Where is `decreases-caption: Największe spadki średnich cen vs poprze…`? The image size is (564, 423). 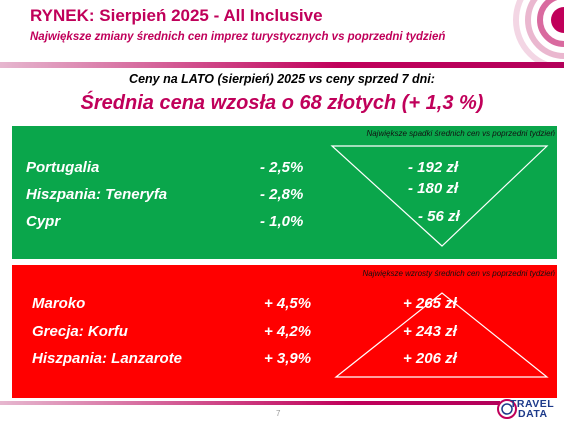 decreases-caption: Największe spadki średnich cen vs poprze… is located at coordinates (460, 133).